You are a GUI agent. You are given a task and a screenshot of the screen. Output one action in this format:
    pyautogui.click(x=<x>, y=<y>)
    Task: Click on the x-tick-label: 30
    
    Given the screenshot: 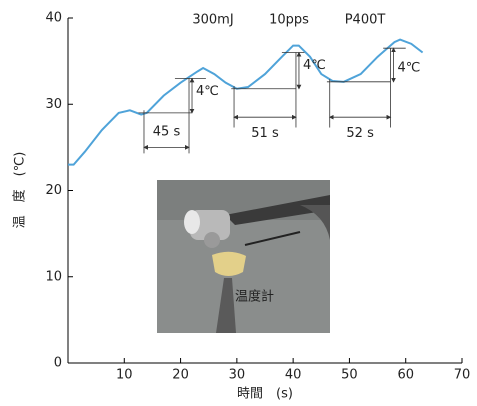 What is the action you would take?
    pyautogui.click(x=237, y=375)
    